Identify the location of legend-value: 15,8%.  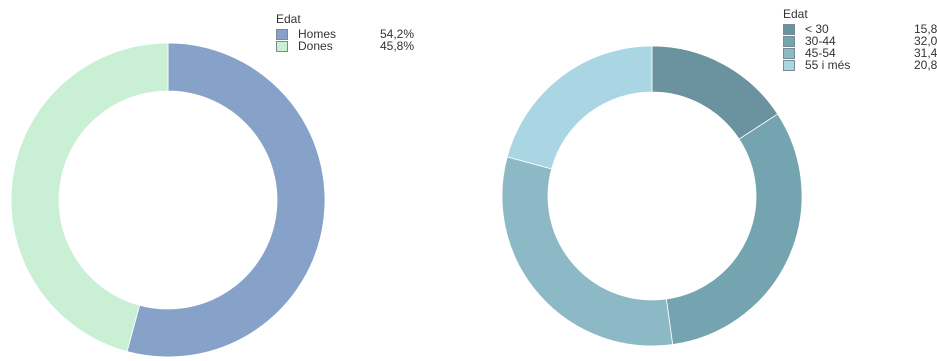
(925, 28).